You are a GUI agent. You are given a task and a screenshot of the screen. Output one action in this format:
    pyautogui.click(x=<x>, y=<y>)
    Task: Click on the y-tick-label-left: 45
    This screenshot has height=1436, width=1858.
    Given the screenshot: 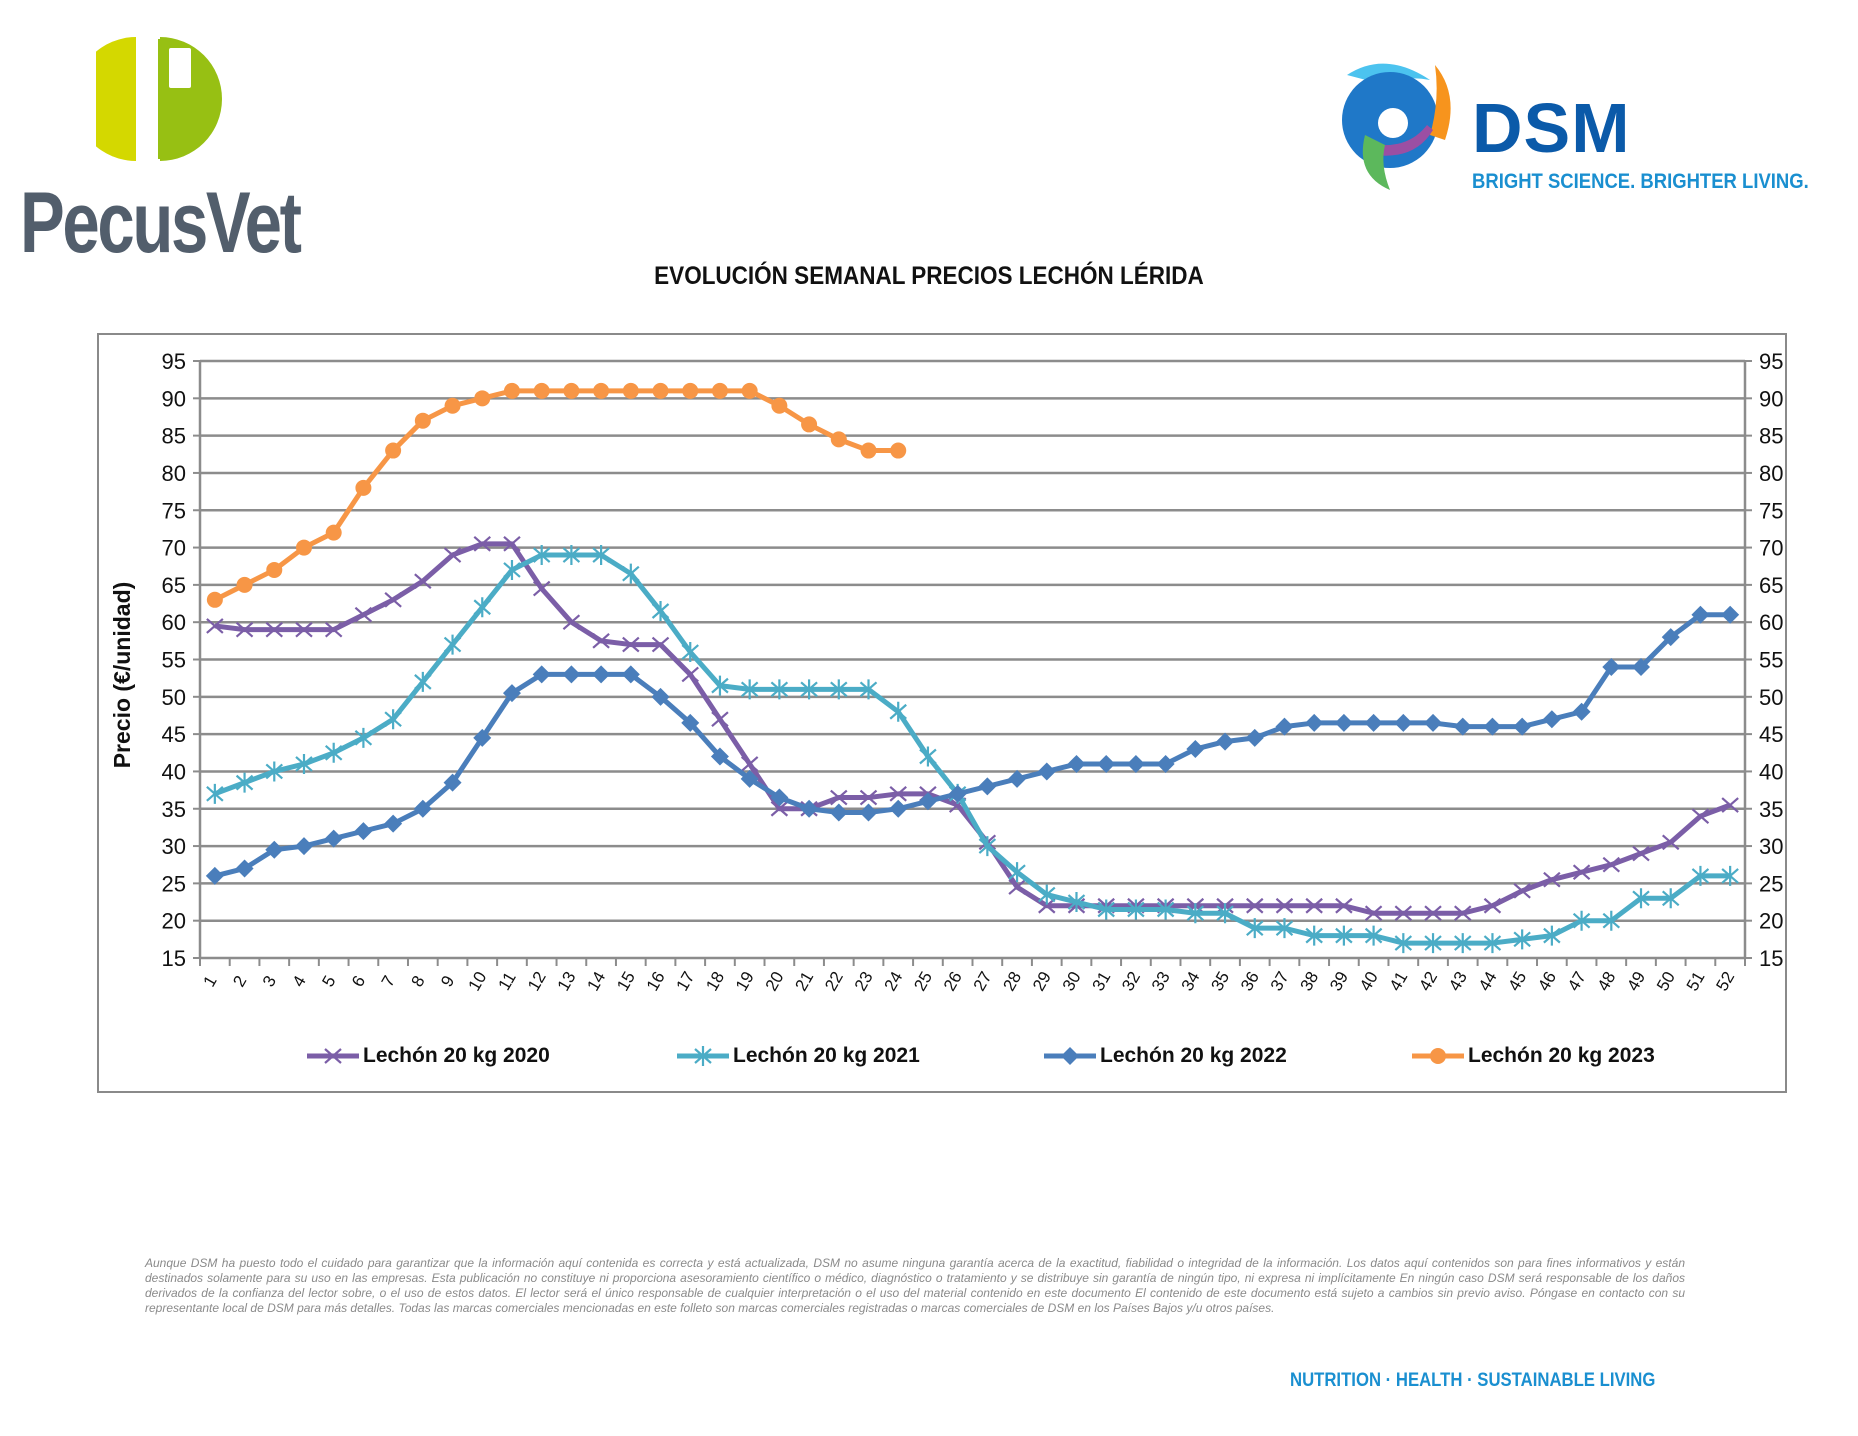 What is the action you would take?
    pyautogui.click(x=174, y=734)
    